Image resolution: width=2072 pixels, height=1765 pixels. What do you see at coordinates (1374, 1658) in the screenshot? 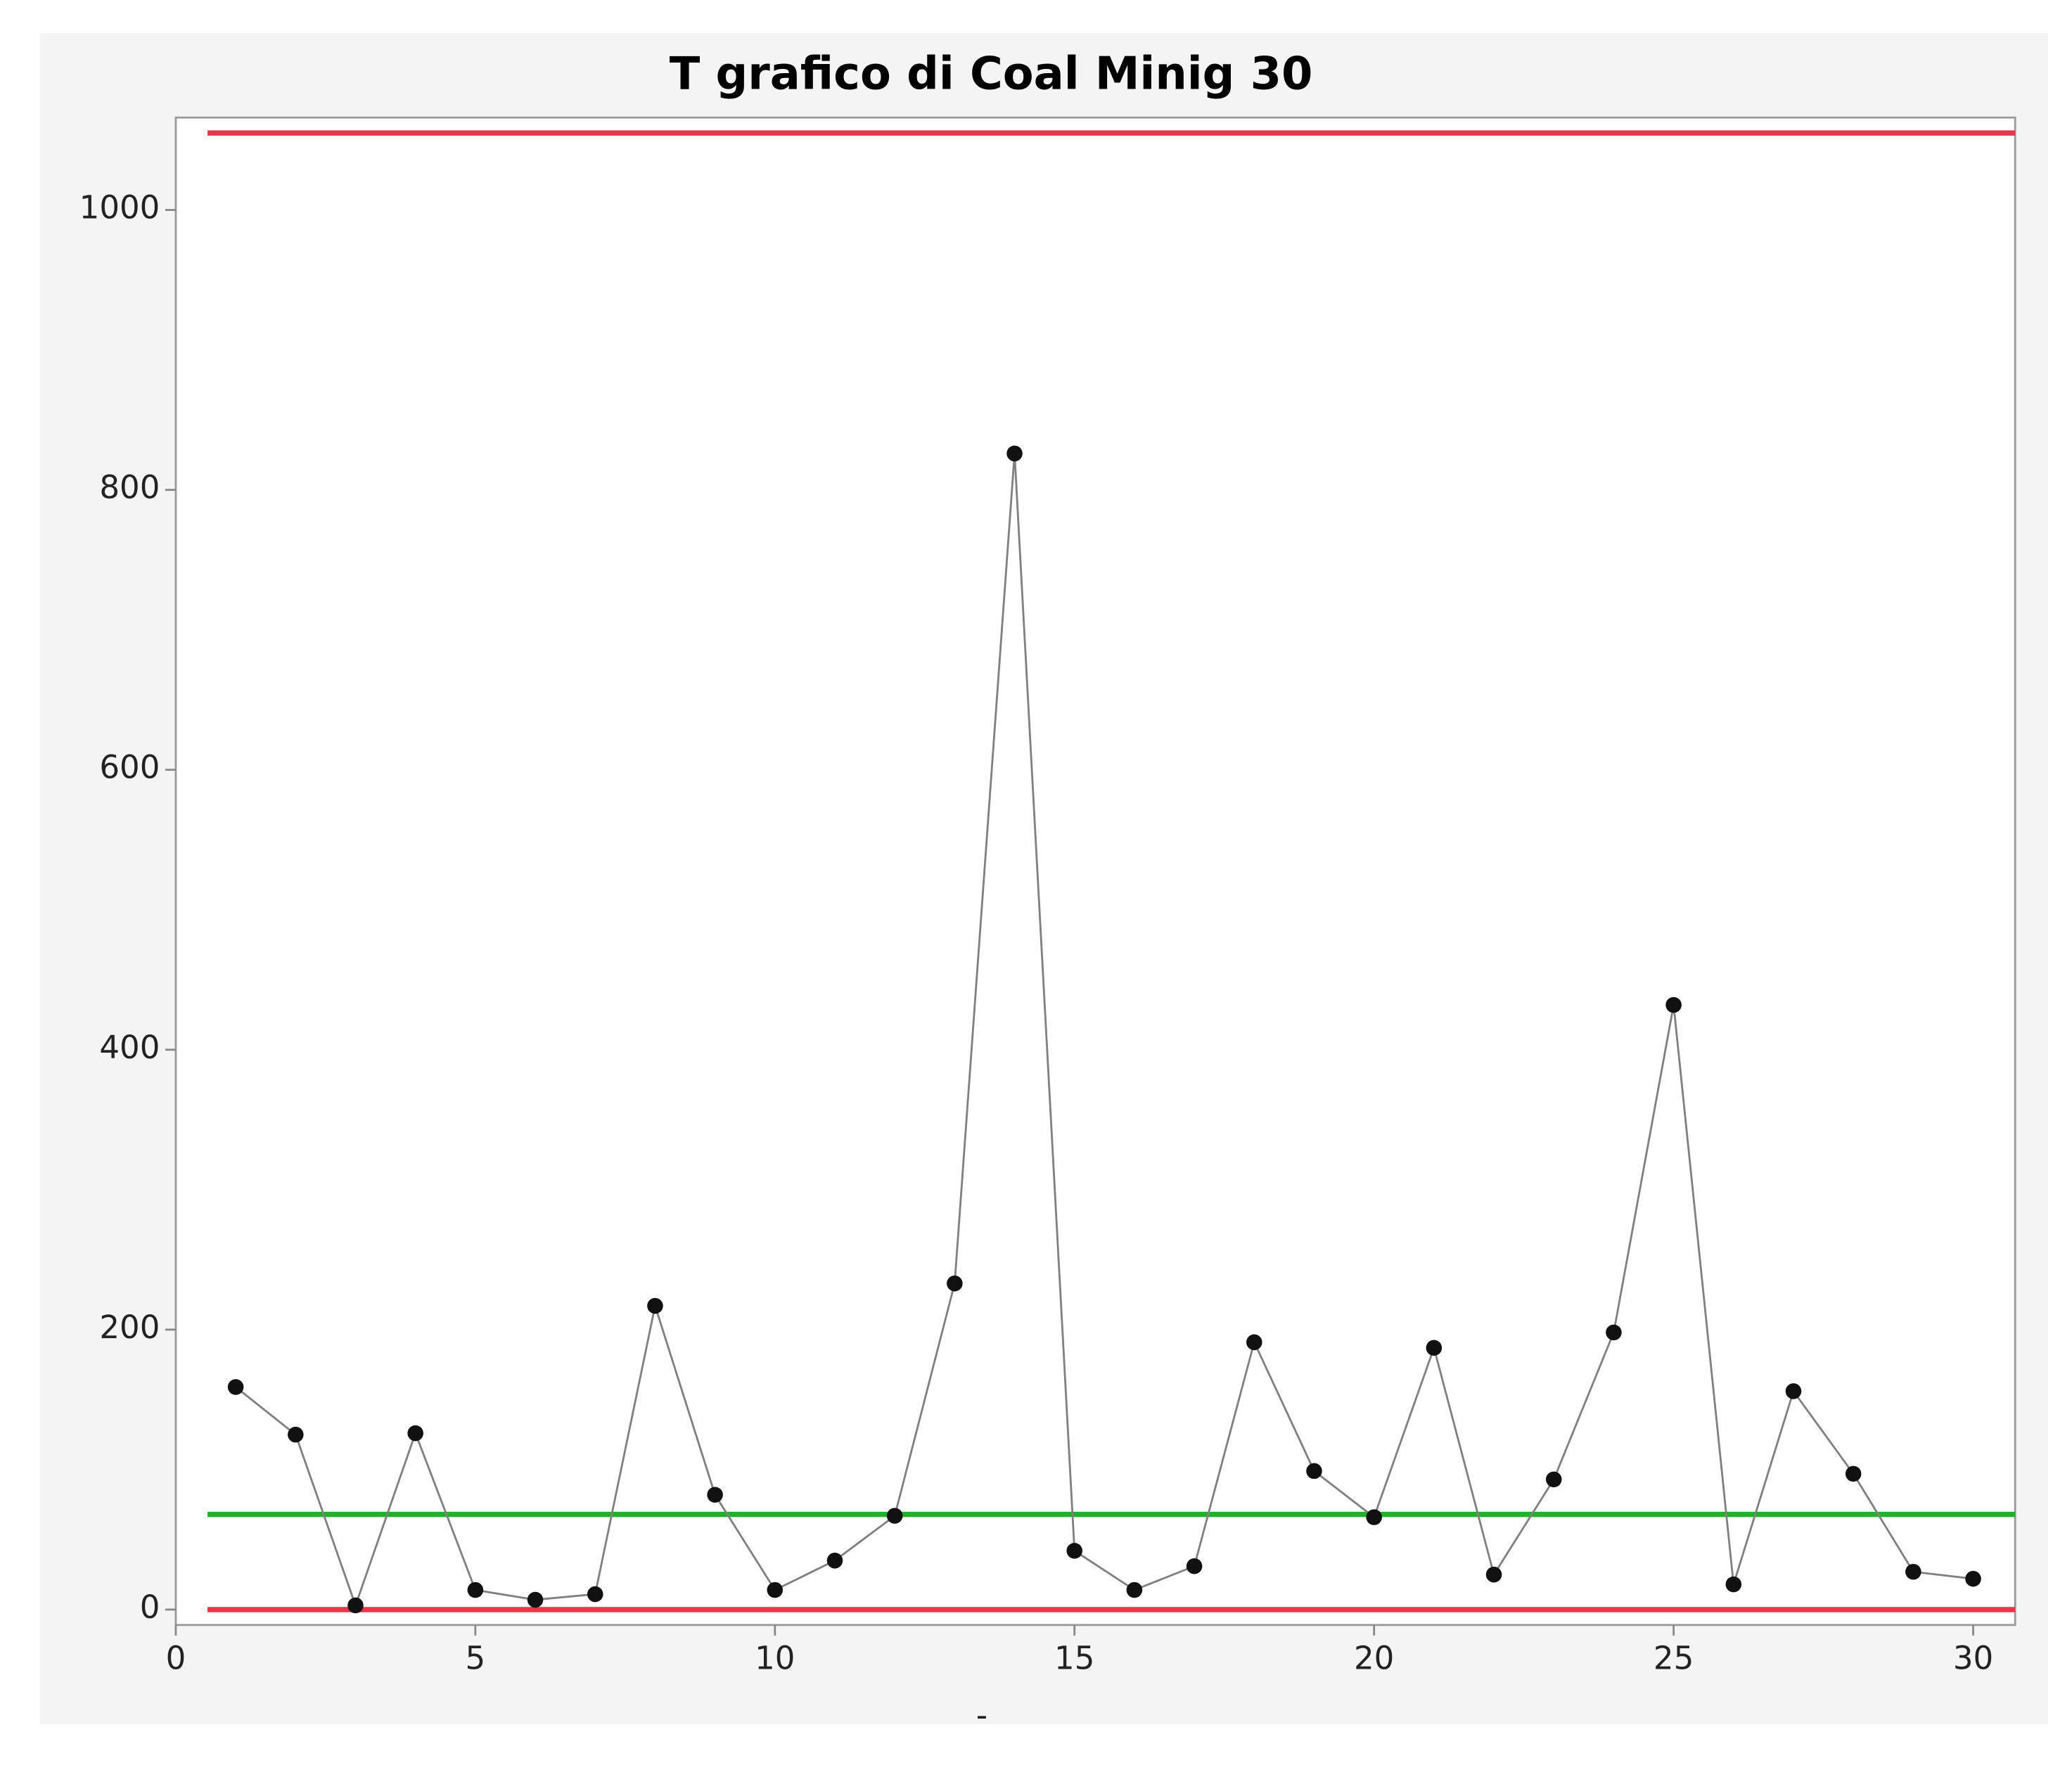
I see `x-tick-label: 20` at bounding box center [1374, 1658].